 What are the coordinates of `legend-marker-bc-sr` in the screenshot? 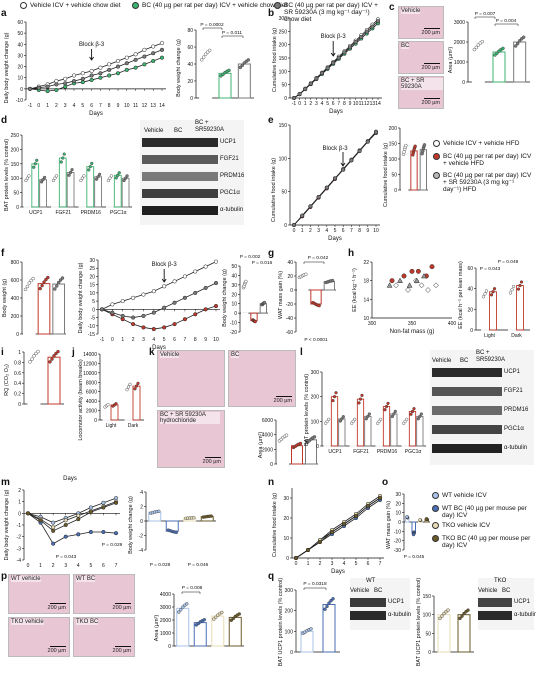 It's located at (436, 175).